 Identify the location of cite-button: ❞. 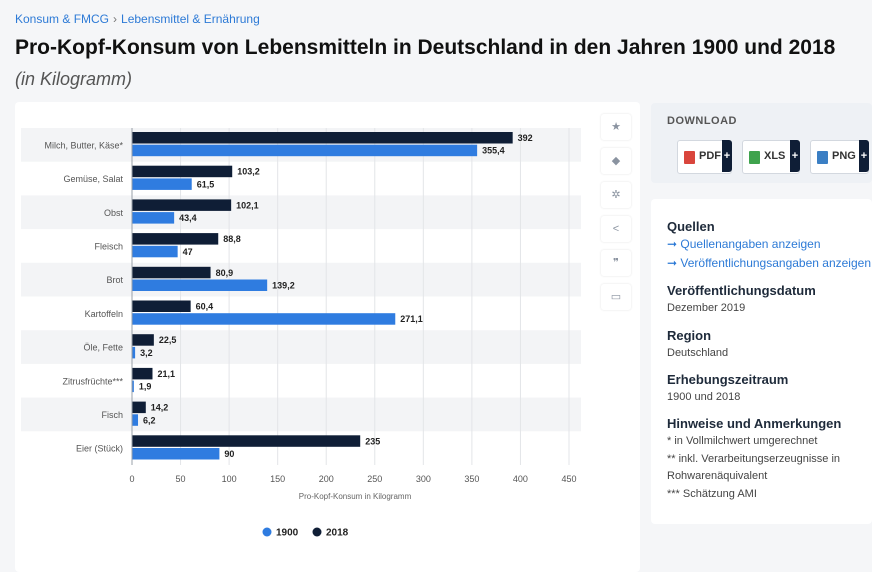
(616, 263).